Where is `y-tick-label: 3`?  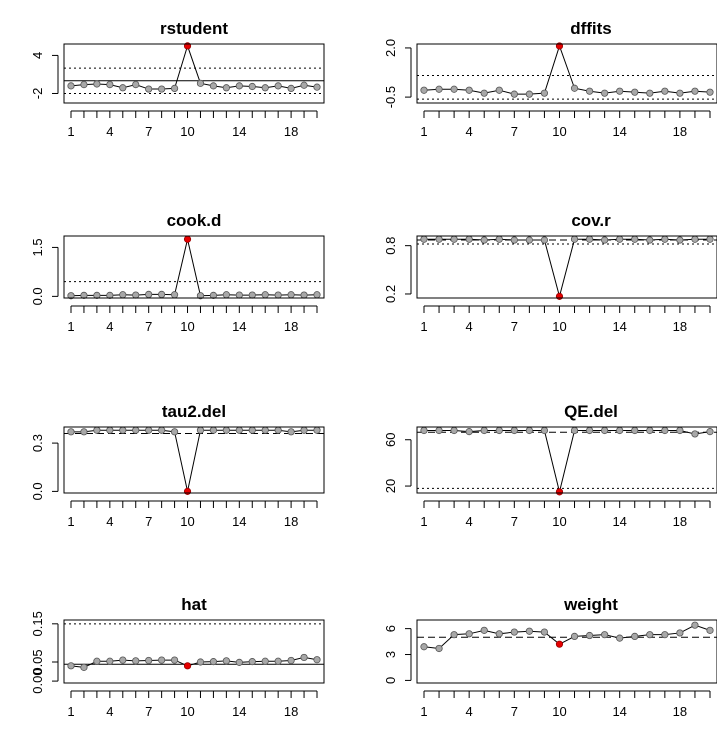 y-tick-label: 3 is located at coordinates (390, 654).